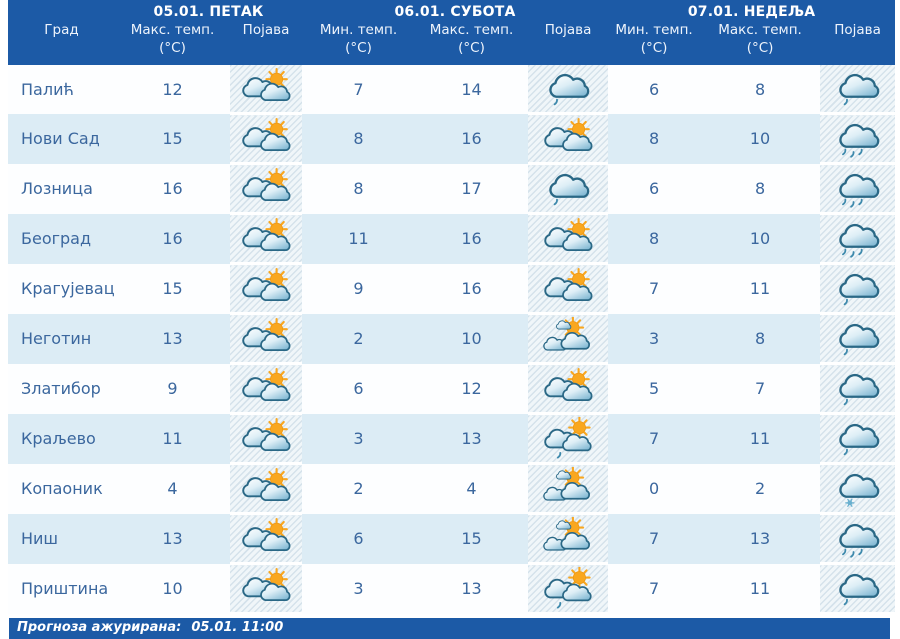 The image size is (900, 639). I want to click on table-row: Београд 16 11 16 8 10, so click(452, 239).